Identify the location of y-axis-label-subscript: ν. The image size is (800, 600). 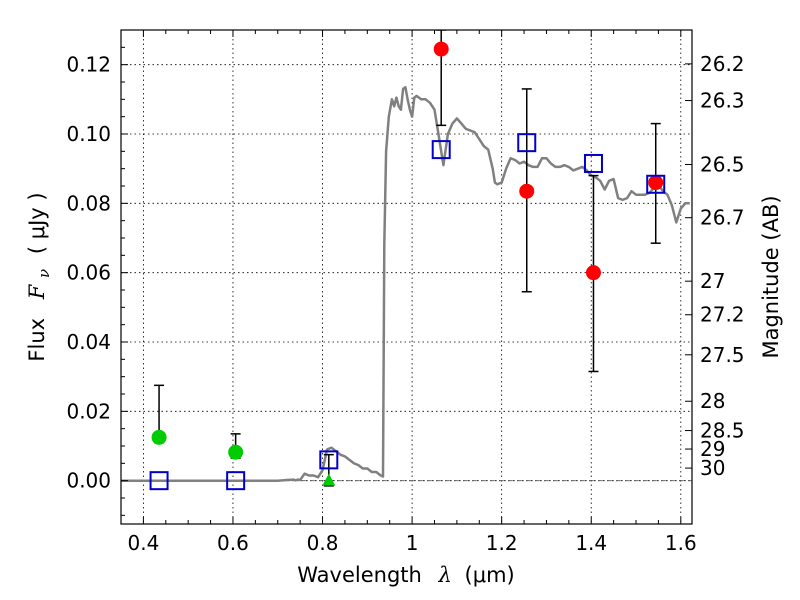
(44, 273).